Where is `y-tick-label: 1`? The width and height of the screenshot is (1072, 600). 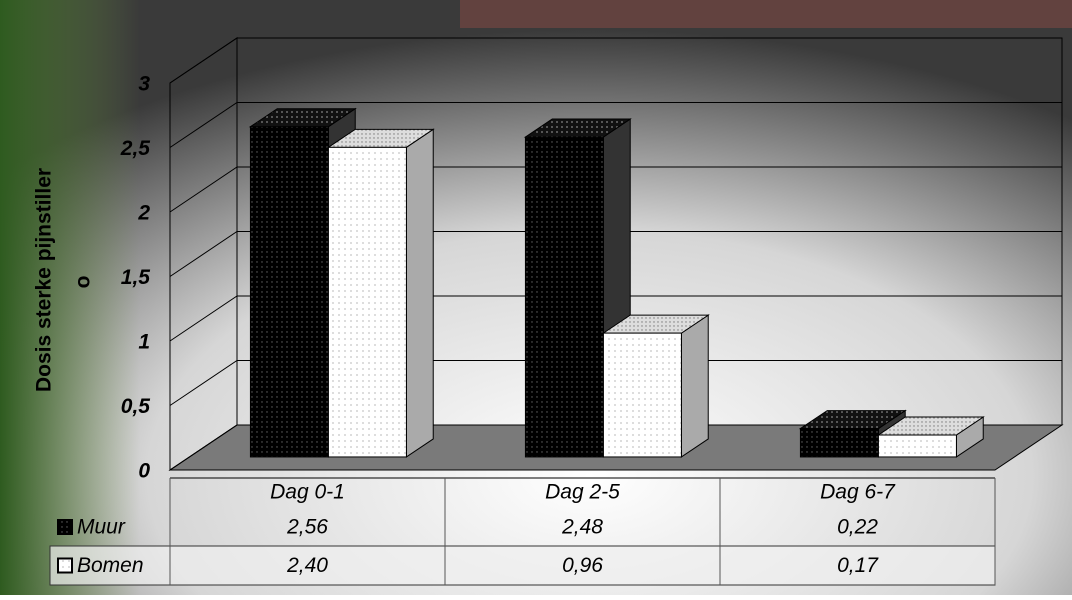 y-tick-label: 1 is located at coordinates (144, 342).